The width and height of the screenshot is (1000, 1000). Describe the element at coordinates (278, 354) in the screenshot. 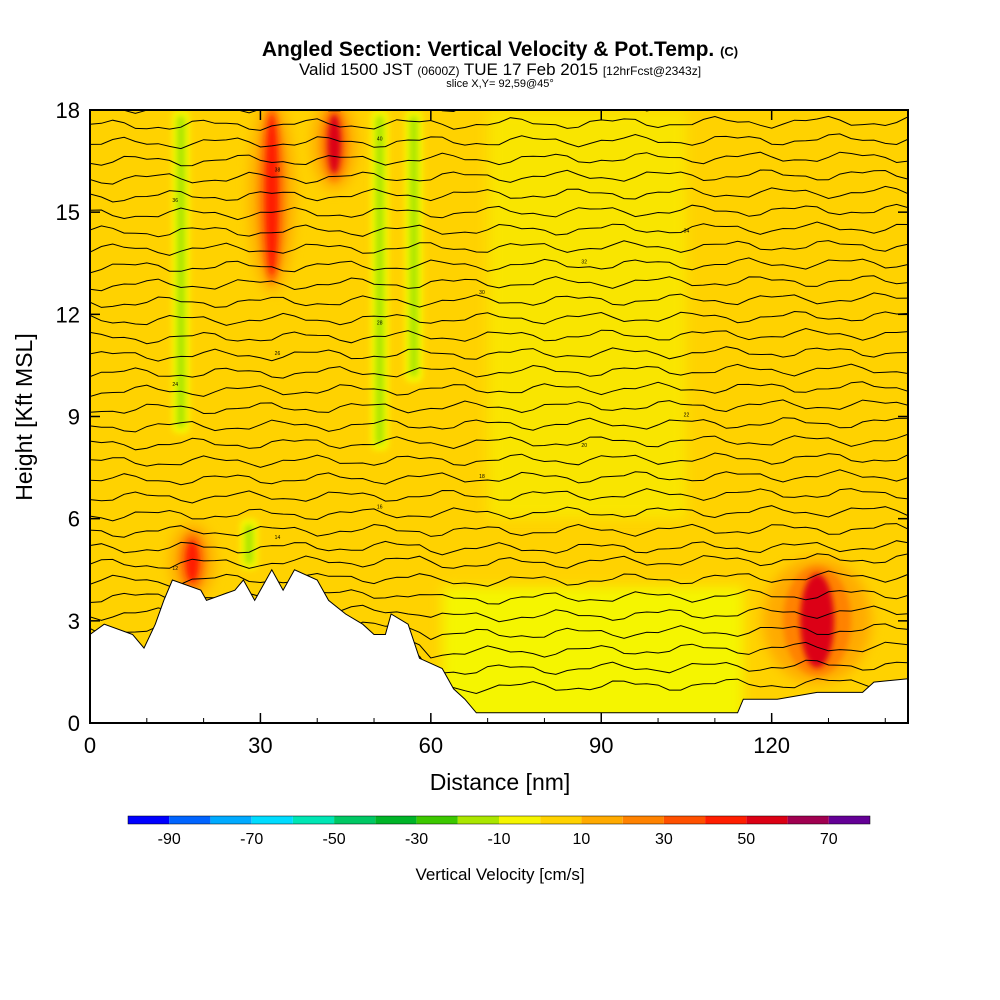

I see `isentrope-label: 26` at that location.